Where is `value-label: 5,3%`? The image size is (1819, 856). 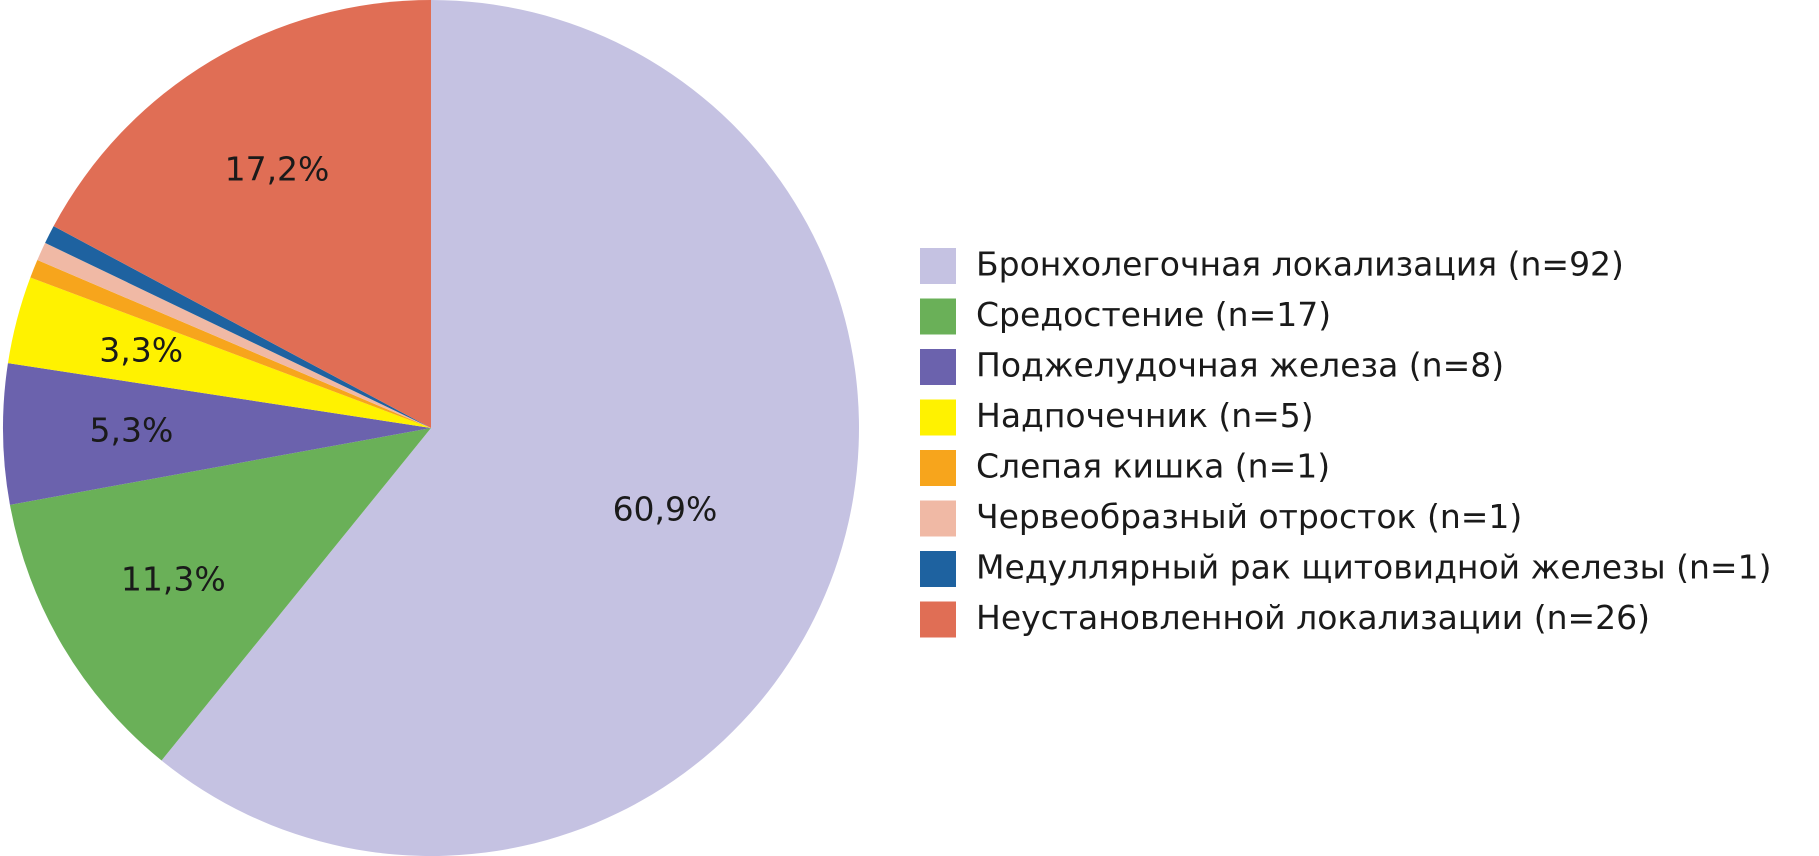
value-label: 5,3% is located at coordinates (132, 430).